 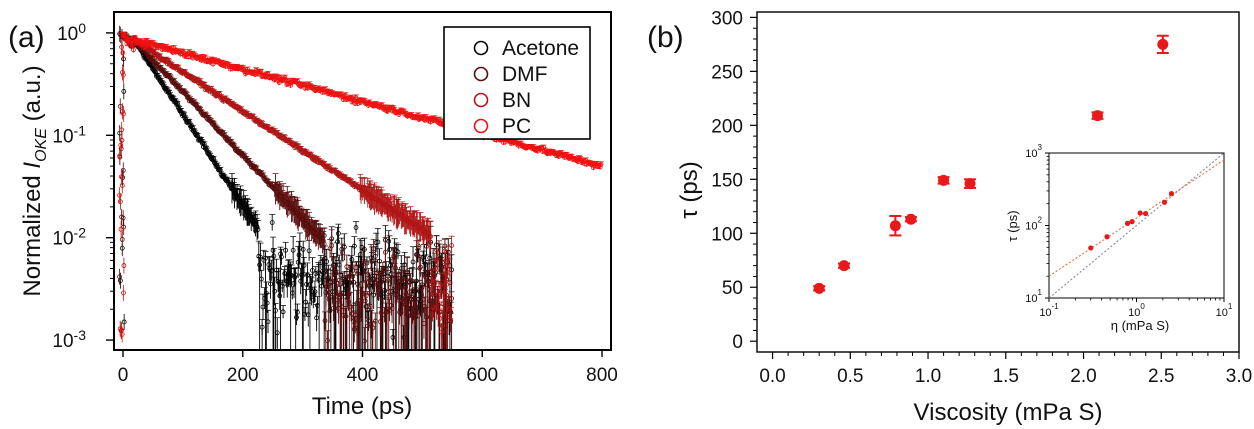 What do you see at coordinates (26, 37) in the screenshot?
I see `panel-a-label: (a)` at bounding box center [26, 37].